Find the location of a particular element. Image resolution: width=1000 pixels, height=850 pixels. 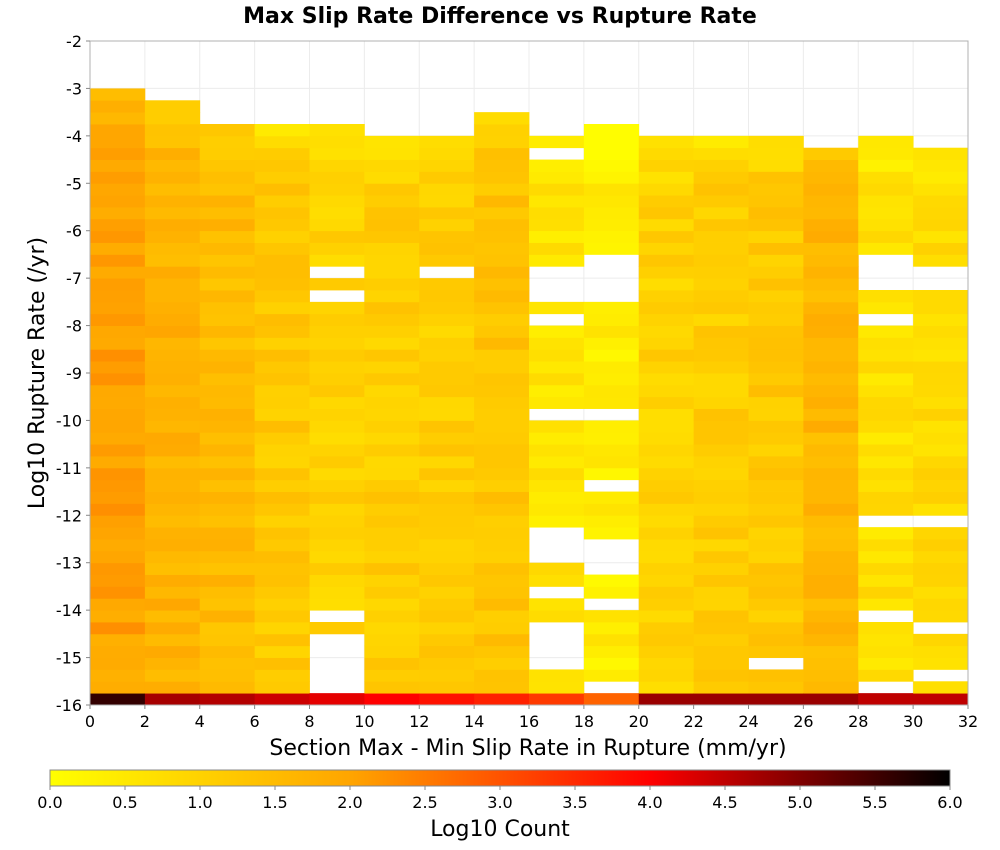

colorbar-ticks: 0.0 0.5 1.0 1.5 2.0 2.5 3.0 3.5 4.0 4.5 5.0 5.5 6.0 is located at coordinates (500, 799).